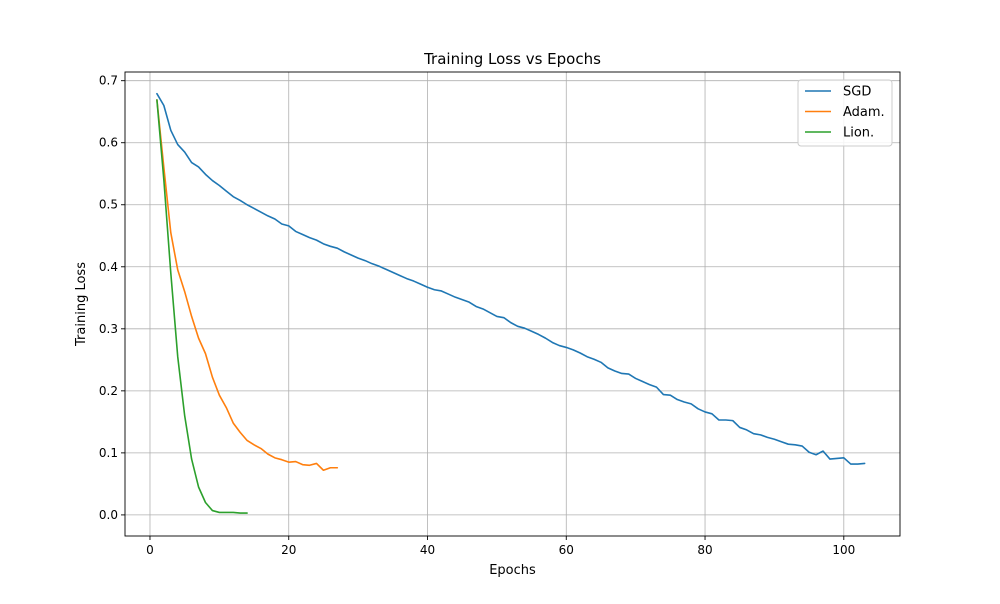 The height and width of the screenshot is (604, 1000). Describe the element at coordinates (857, 92) in the screenshot. I see `legend-label: SGD` at that location.